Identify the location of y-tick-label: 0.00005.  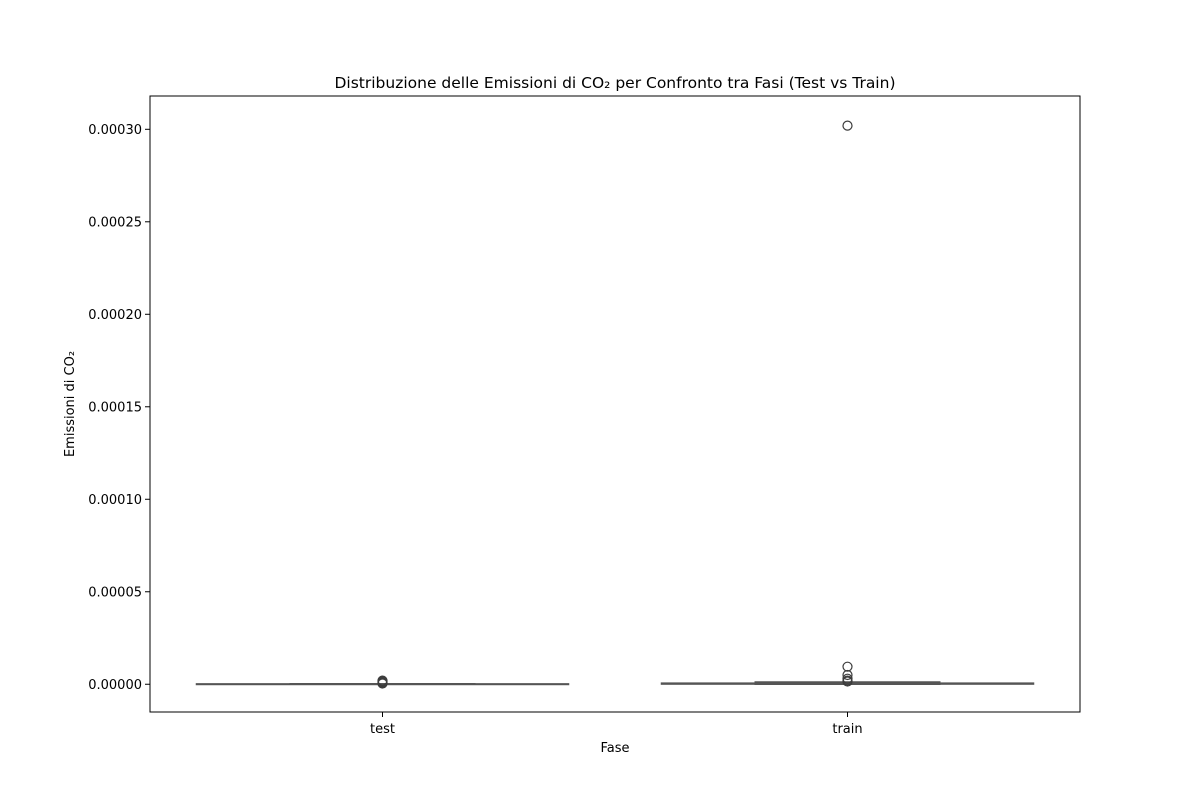
(115, 592).